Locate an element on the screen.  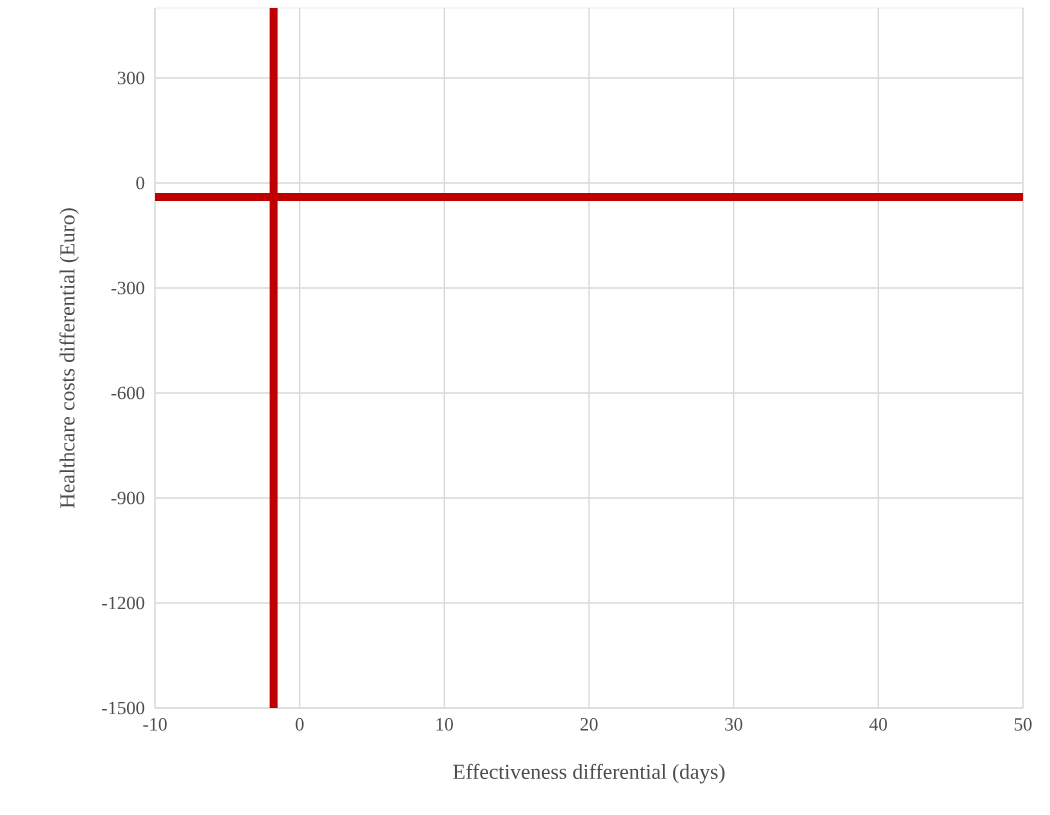
x-tick-label: 0 is located at coordinates (299, 724).